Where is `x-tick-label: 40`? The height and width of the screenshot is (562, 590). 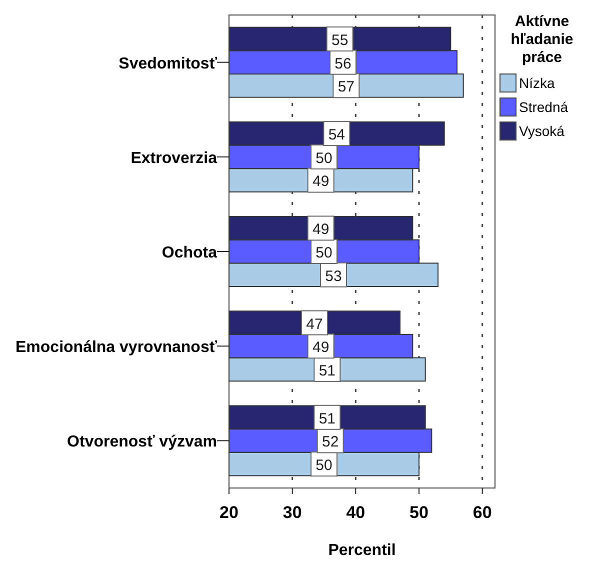
x-tick-label: 40 is located at coordinates (356, 512).